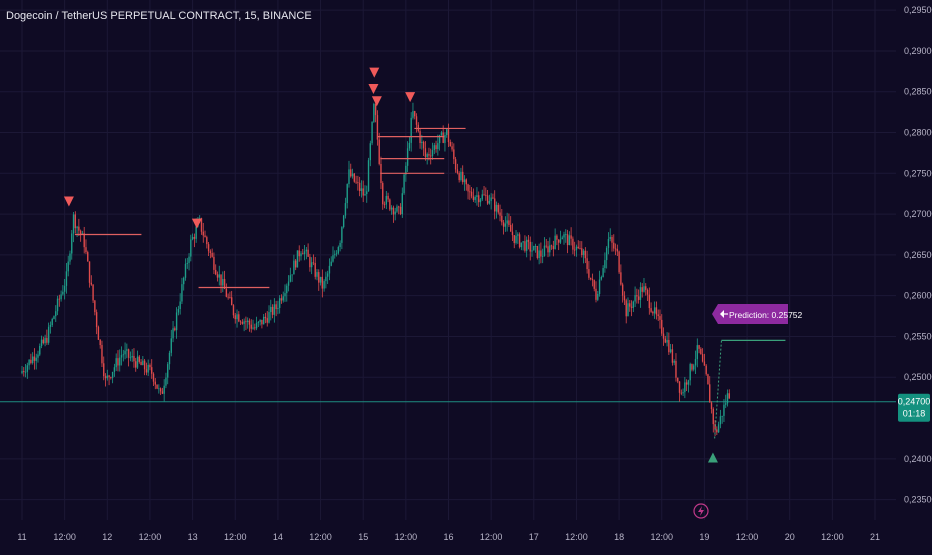 The height and width of the screenshot is (555, 932). What do you see at coordinates (811, 411) in the screenshot?
I see `badges: 0,24700 01:18 Prediction: 0.25752` at bounding box center [811, 411].